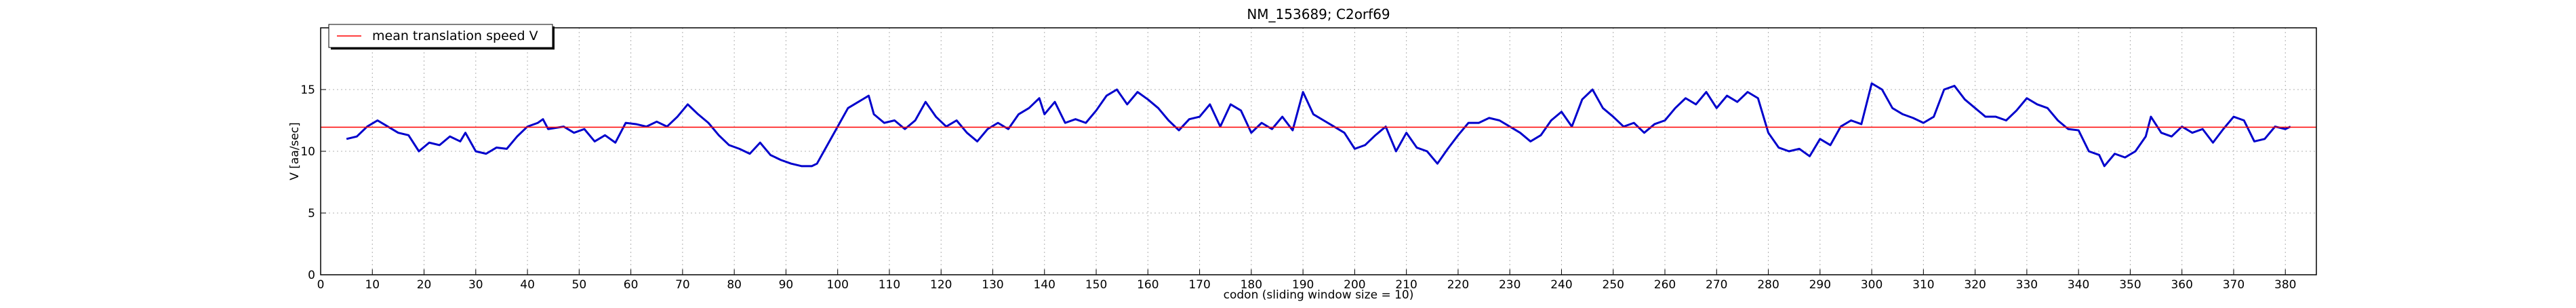 The image size is (2576, 308). Describe the element at coordinates (295, 151) in the screenshot. I see `y-axis-label: V [aa/sec]` at that location.